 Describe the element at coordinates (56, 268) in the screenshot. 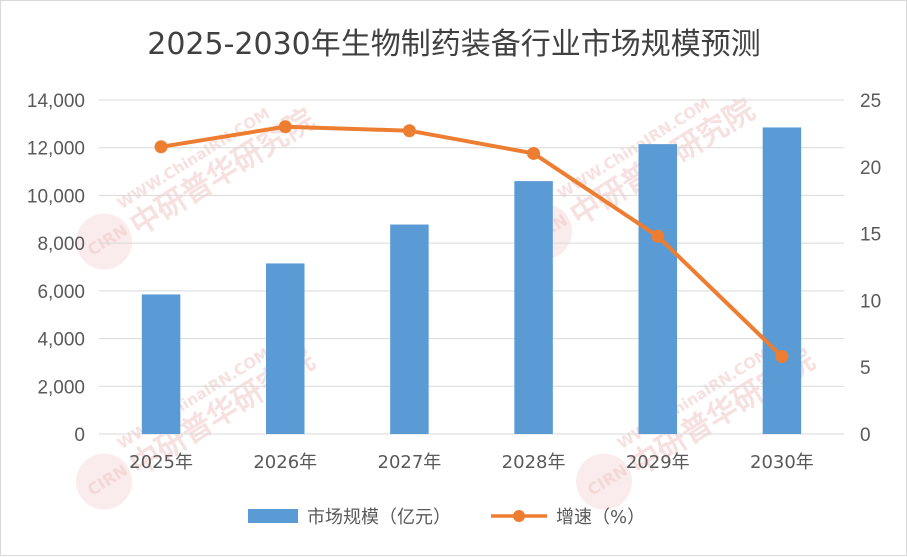

I see `left-axis-ticks: 0 2,000 4,000 6,000 8,000 10,000 12,000 14,000` at that location.